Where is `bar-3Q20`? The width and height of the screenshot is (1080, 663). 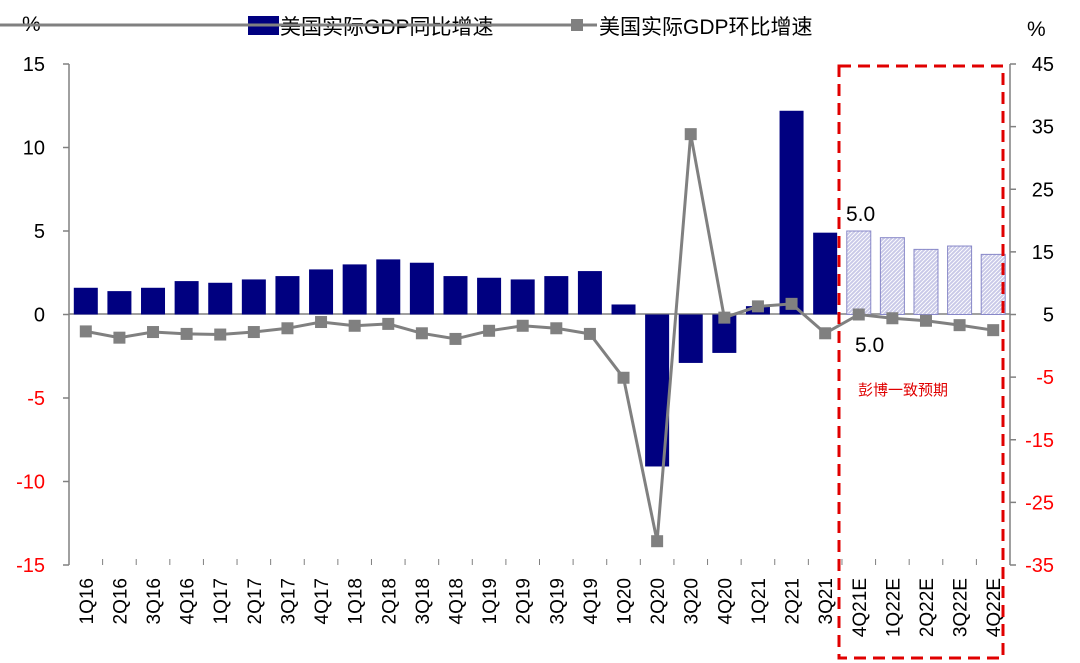 bar-3Q20 is located at coordinates (690, 338).